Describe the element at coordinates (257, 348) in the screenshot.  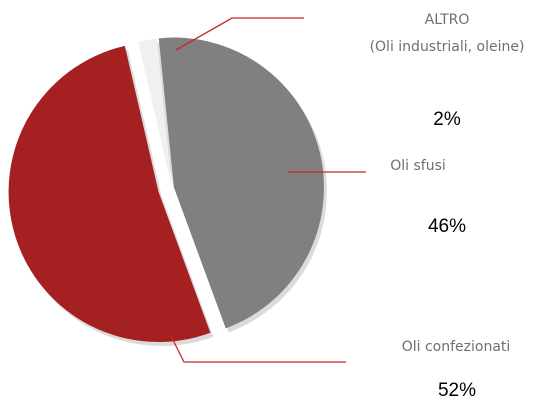
I see `leader-line-oli-confezionati` at that location.